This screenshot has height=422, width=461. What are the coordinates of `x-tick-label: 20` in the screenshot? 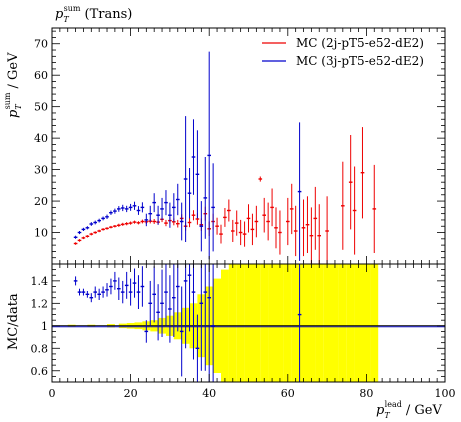 It's located at (131, 393).